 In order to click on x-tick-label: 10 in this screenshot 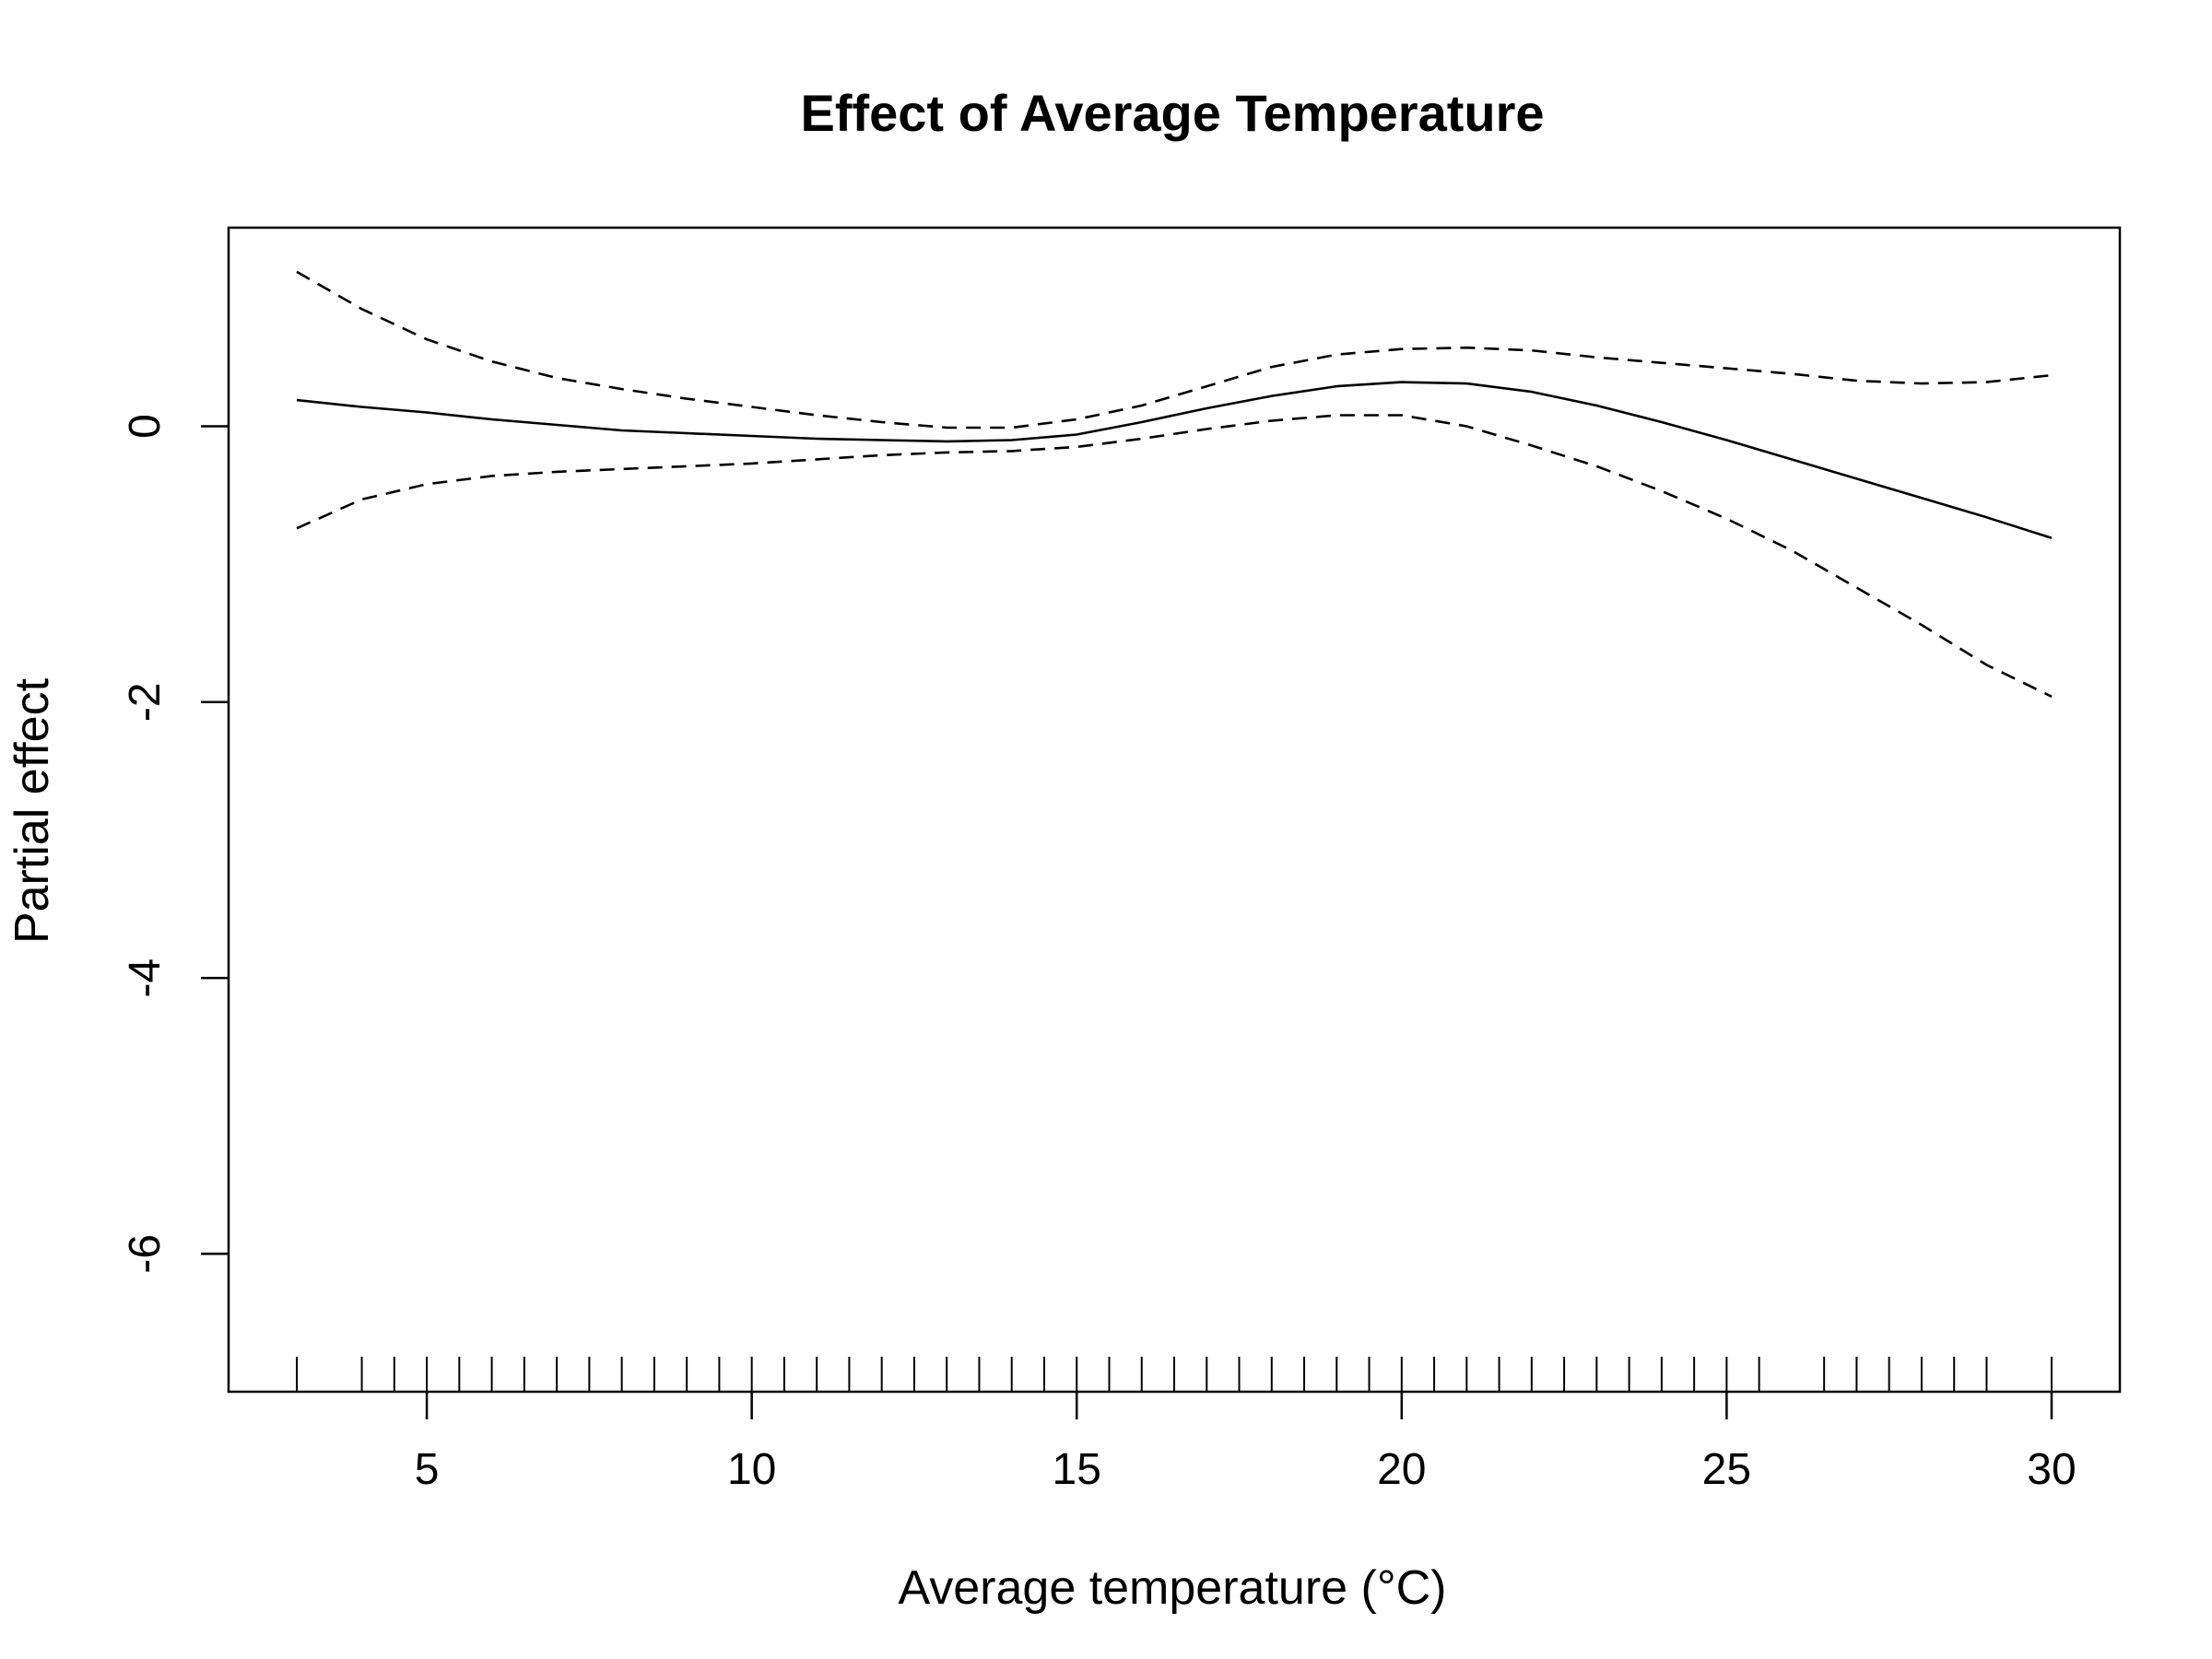, I will do `click(751, 1469)`.